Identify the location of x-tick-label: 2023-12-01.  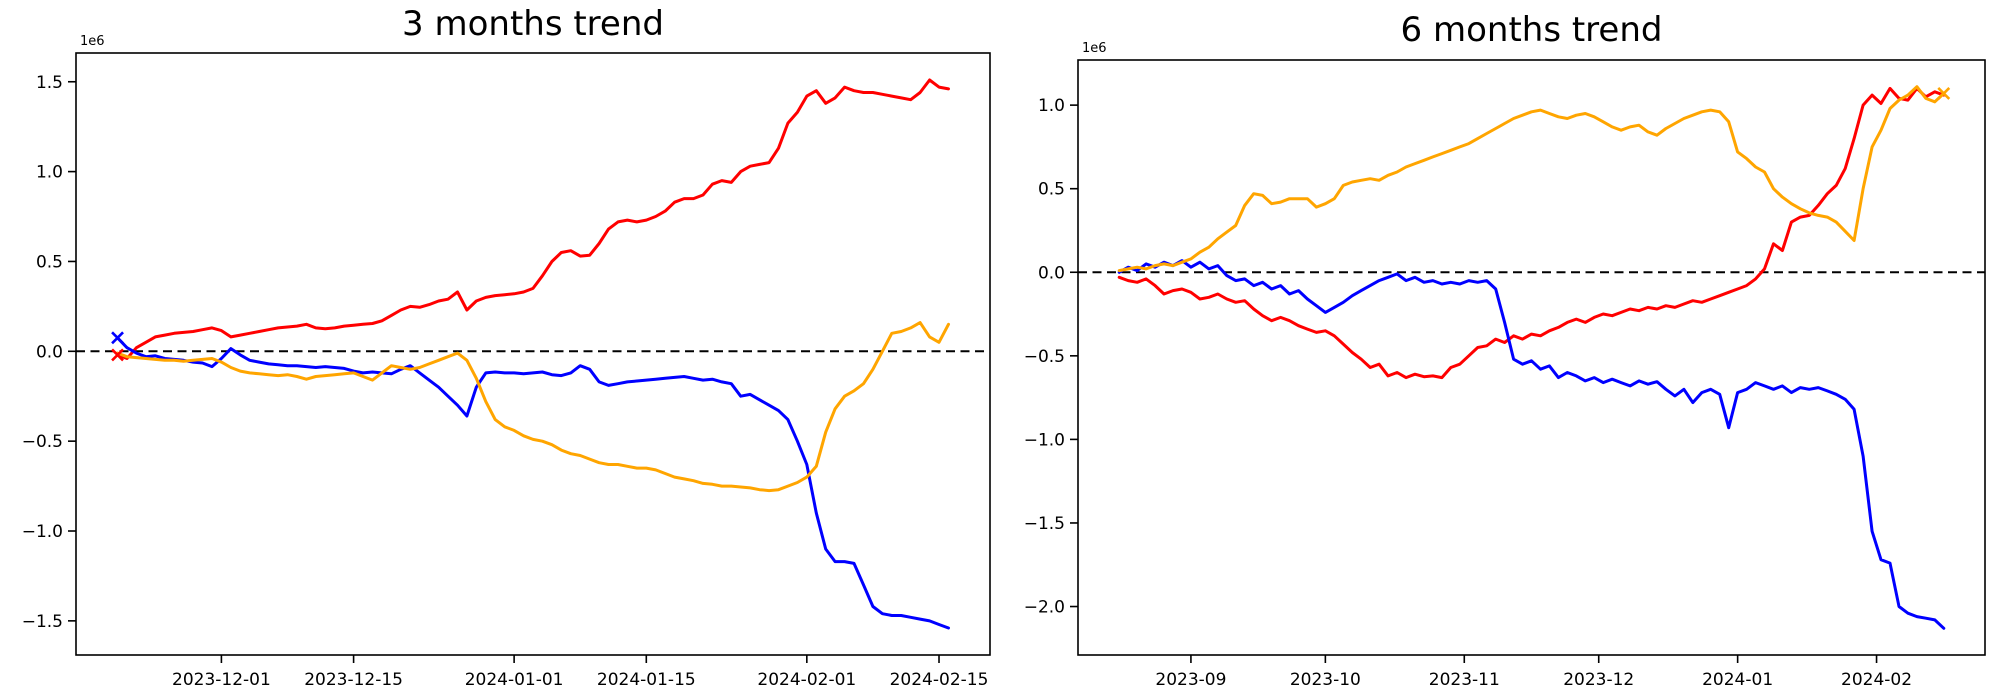
(221, 680).